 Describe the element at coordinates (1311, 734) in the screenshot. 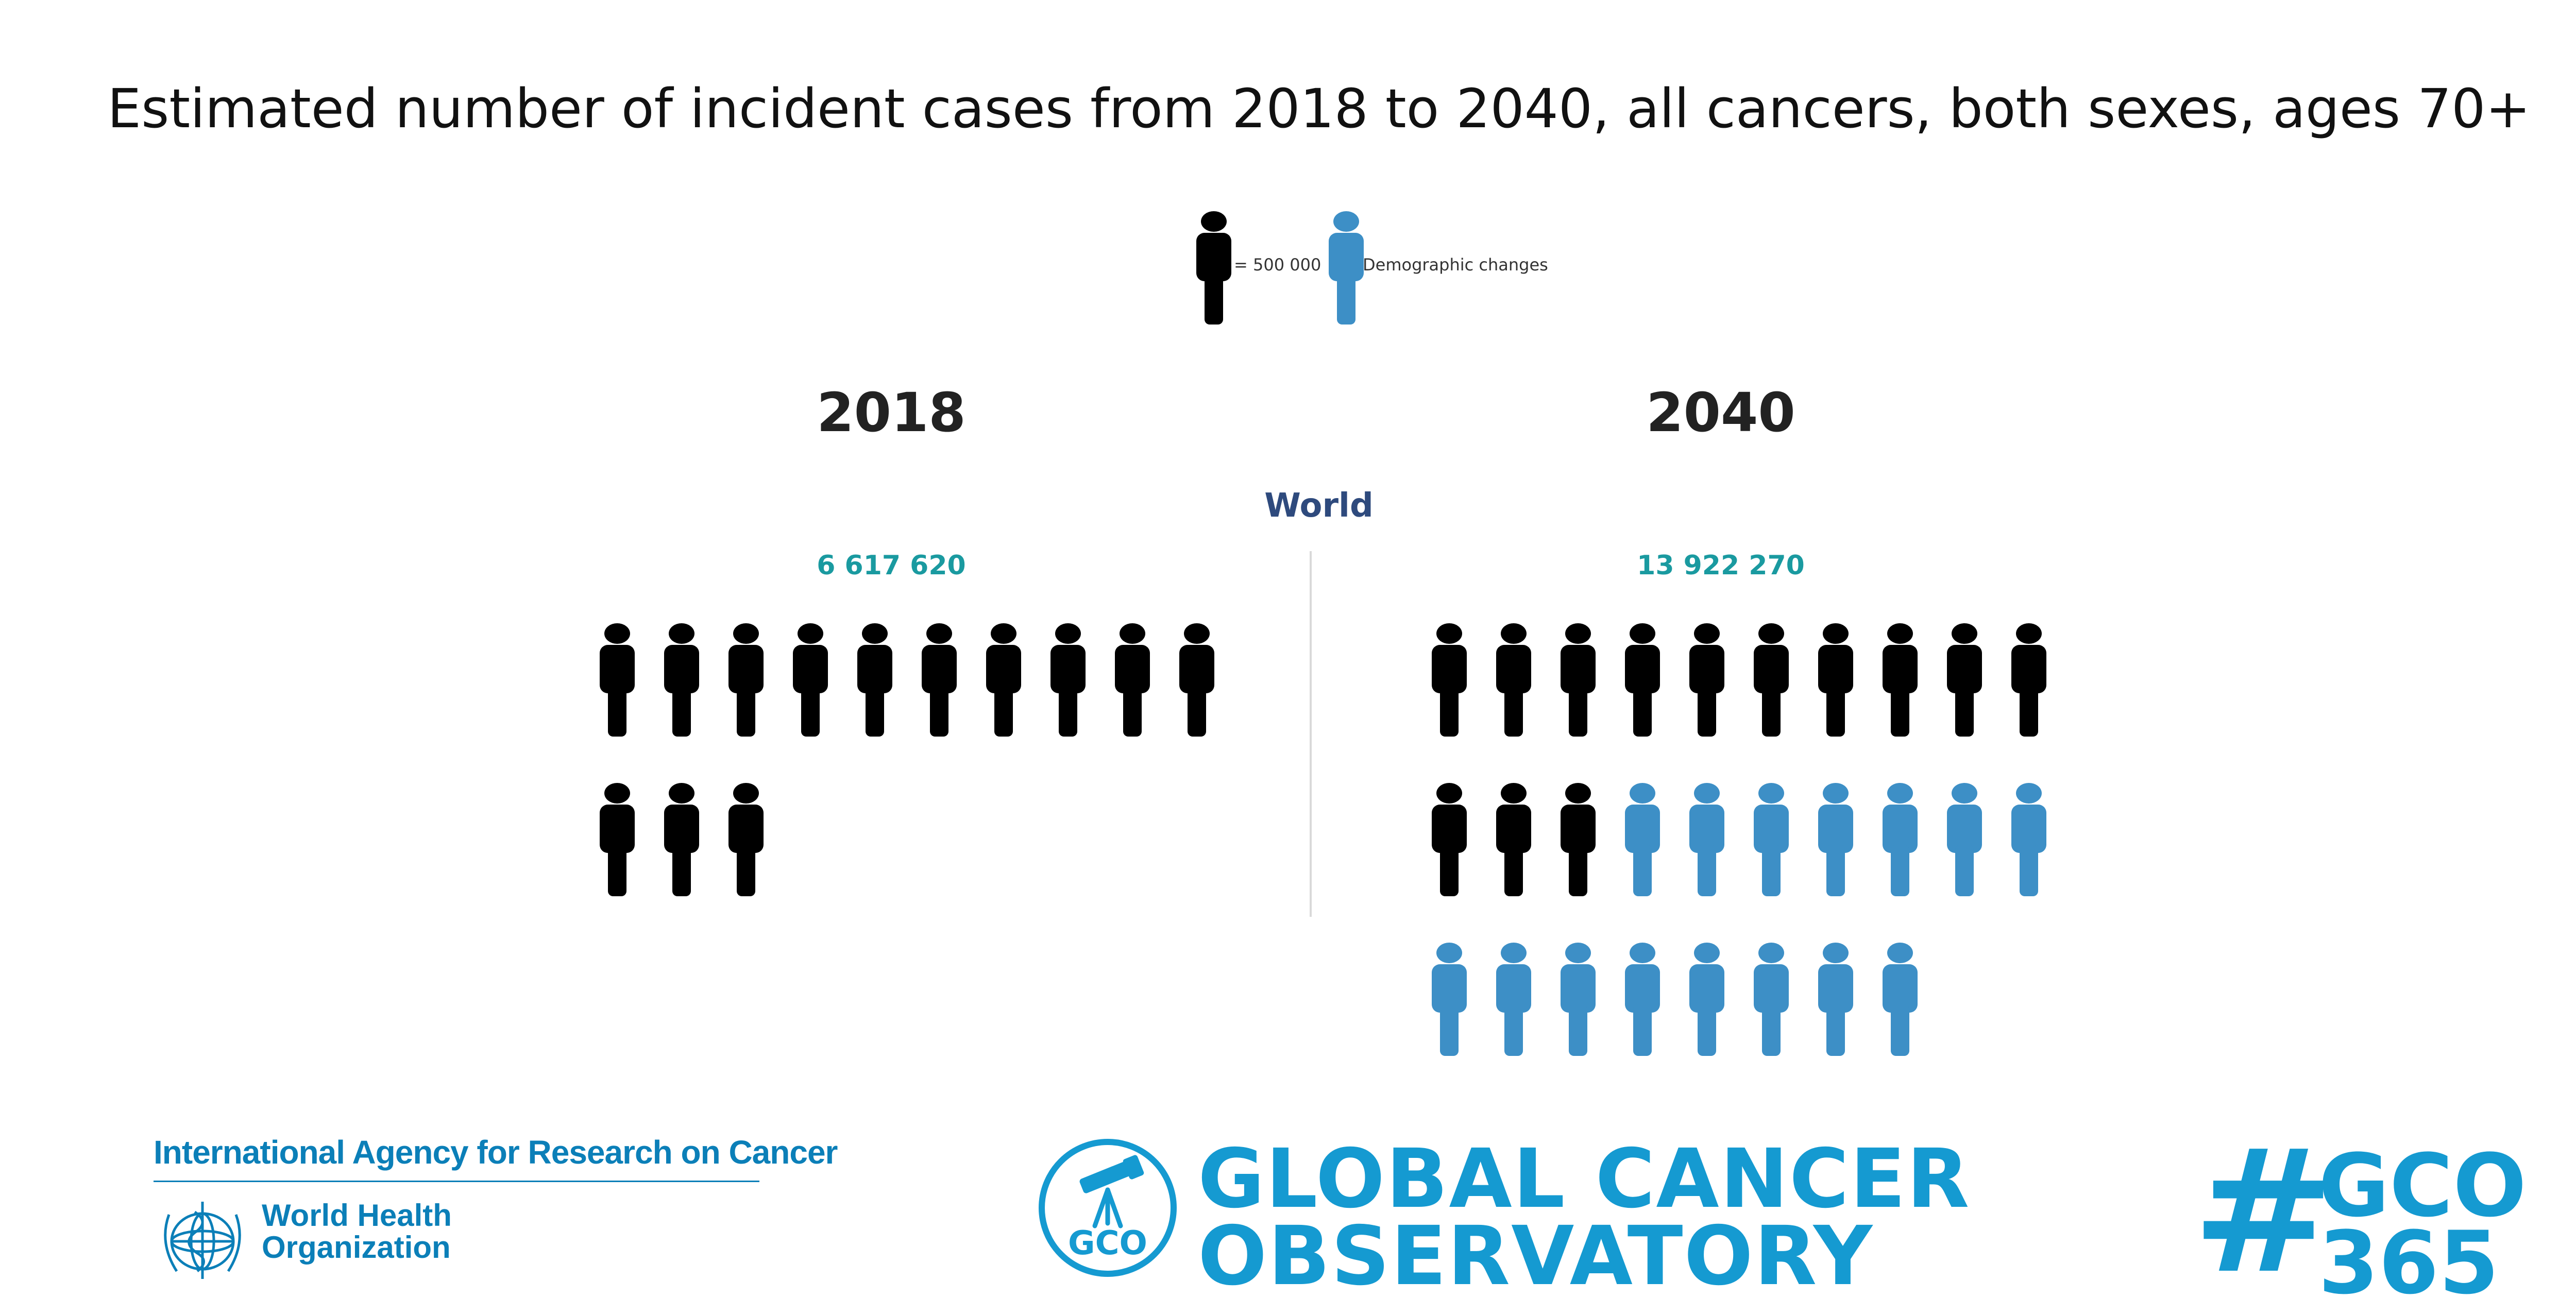

I see `panel-divider` at that location.